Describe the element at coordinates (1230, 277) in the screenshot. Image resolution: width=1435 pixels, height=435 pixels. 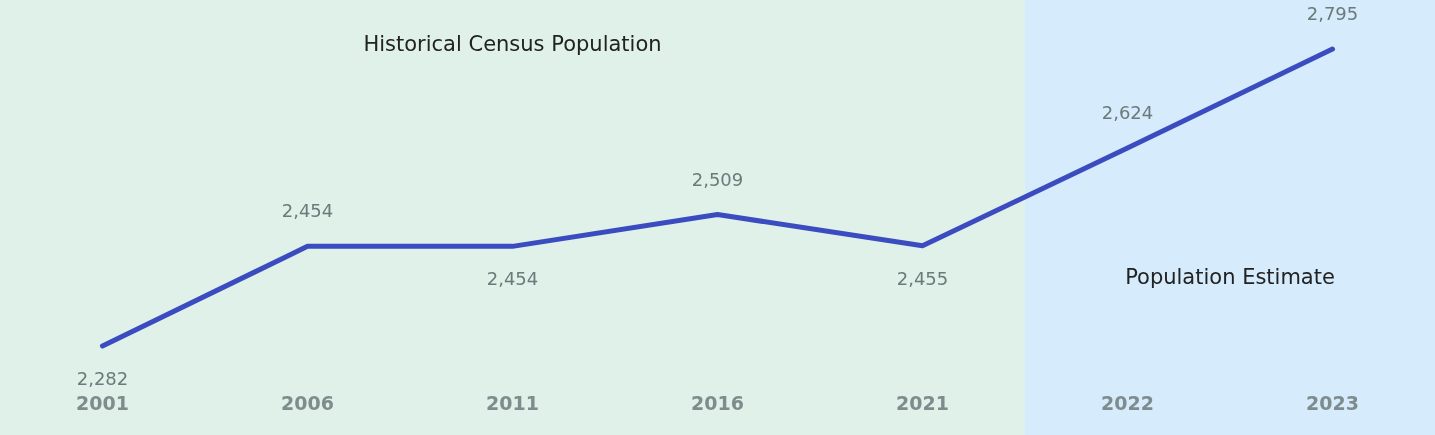
I see `band-label: Population Estimate` at that location.